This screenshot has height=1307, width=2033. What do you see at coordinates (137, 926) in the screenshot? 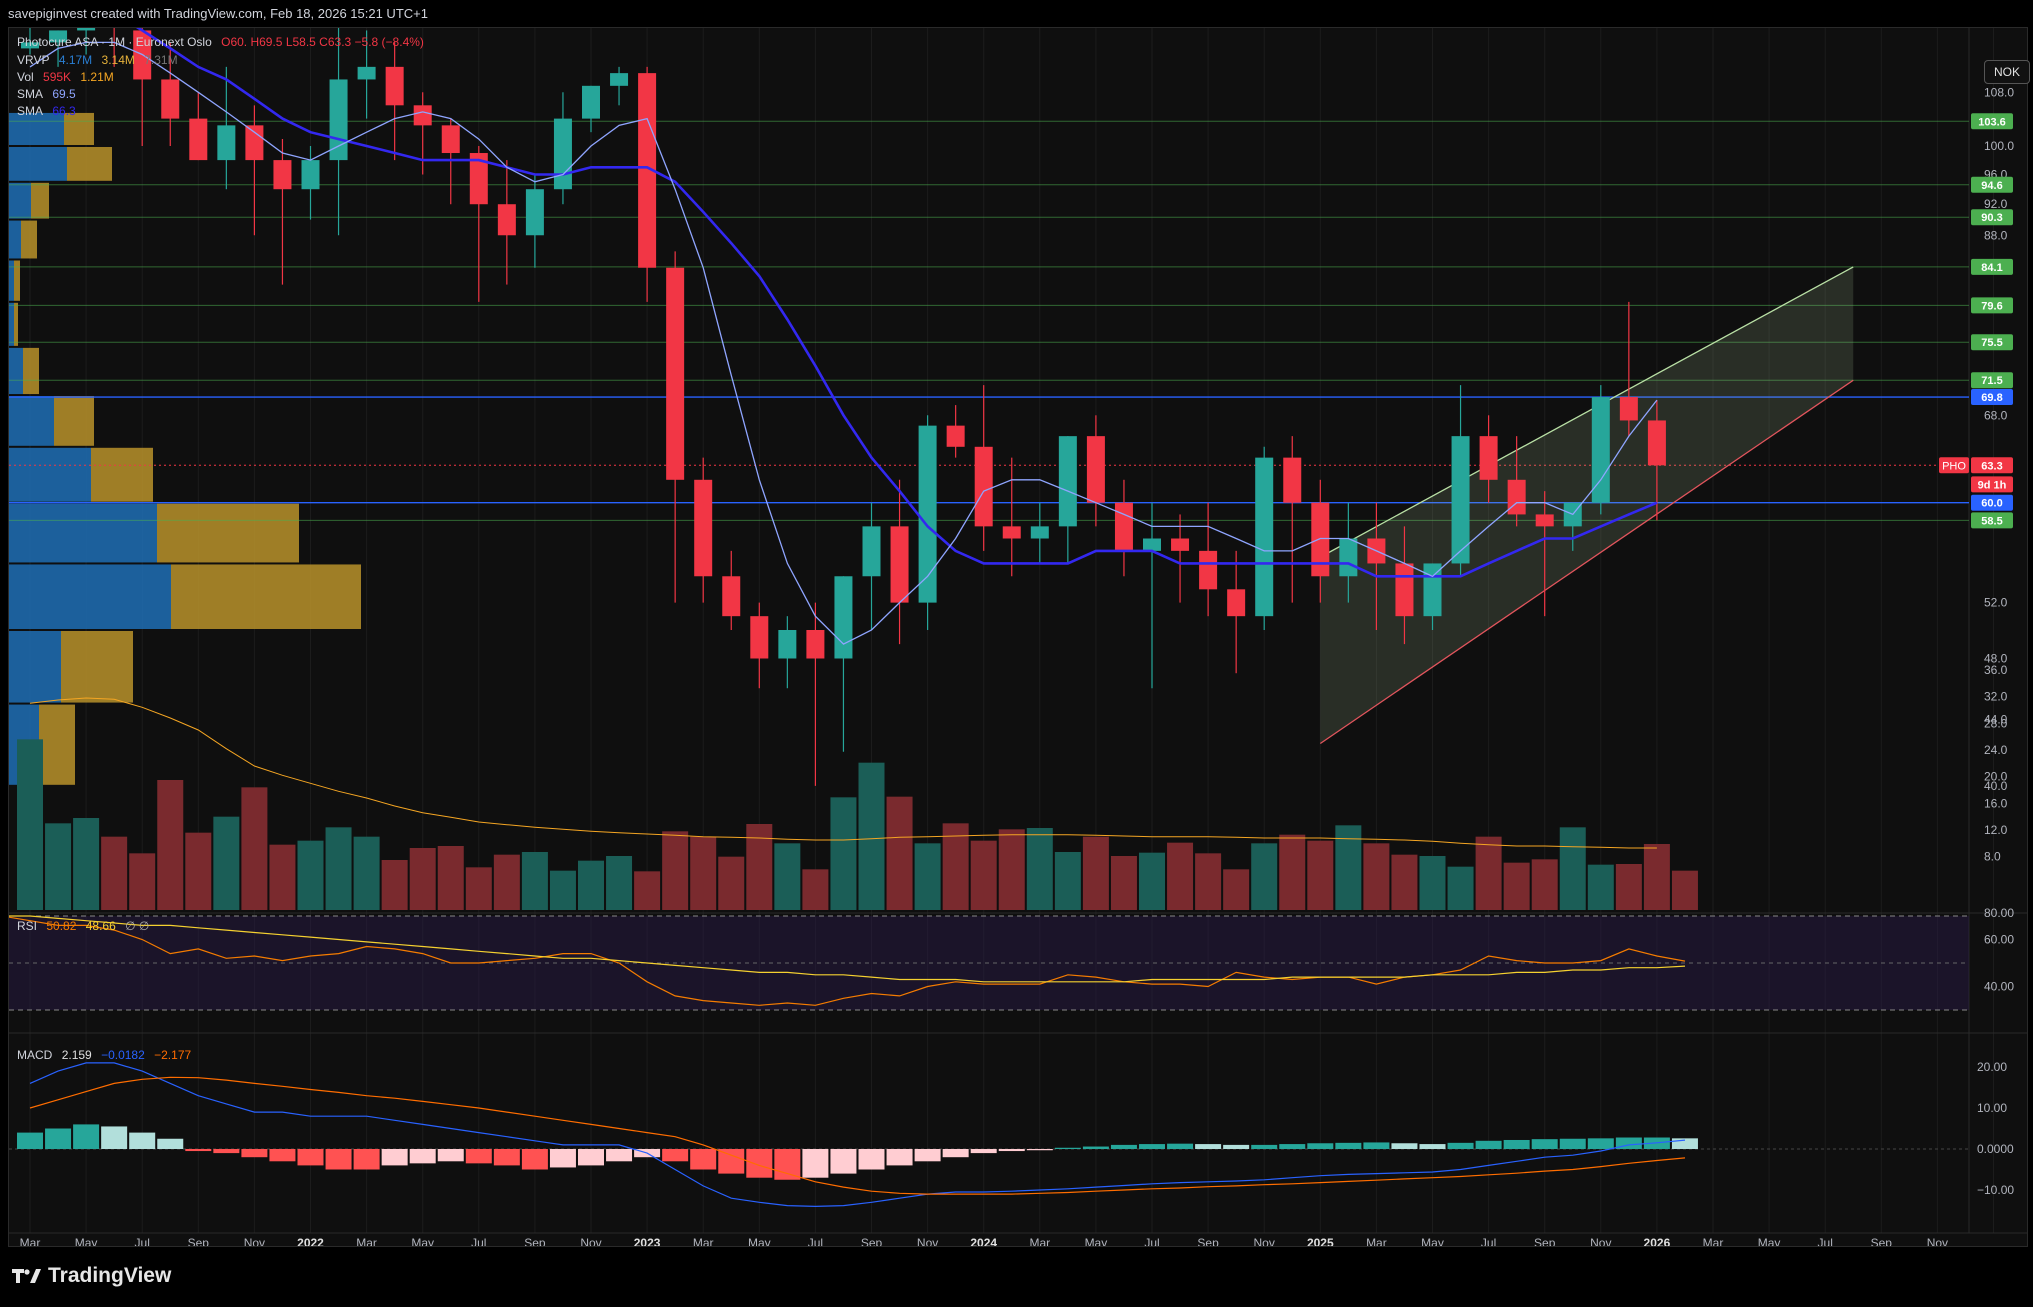
I see `rsi-extra: ∅ ∅` at bounding box center [137, 926].